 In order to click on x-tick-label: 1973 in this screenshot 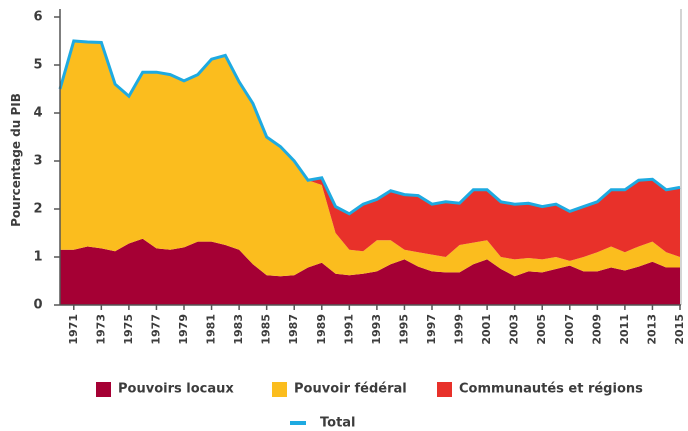, I will do `click(100, 329)`.